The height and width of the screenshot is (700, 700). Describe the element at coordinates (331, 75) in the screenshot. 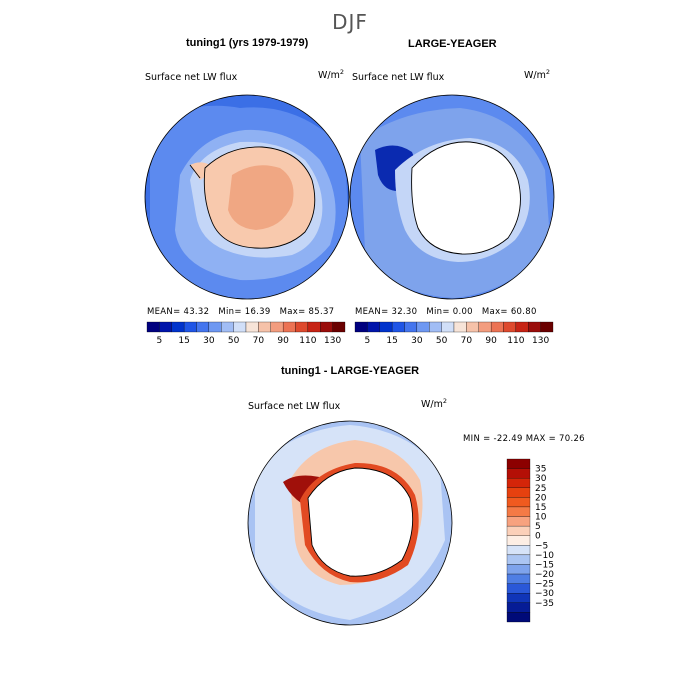

I see `units-label-left: W/m2` at that location.